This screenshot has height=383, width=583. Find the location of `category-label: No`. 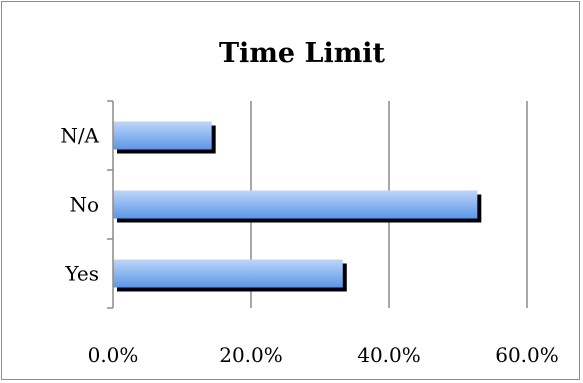

category-label: No is located at coordinates (84, 205).